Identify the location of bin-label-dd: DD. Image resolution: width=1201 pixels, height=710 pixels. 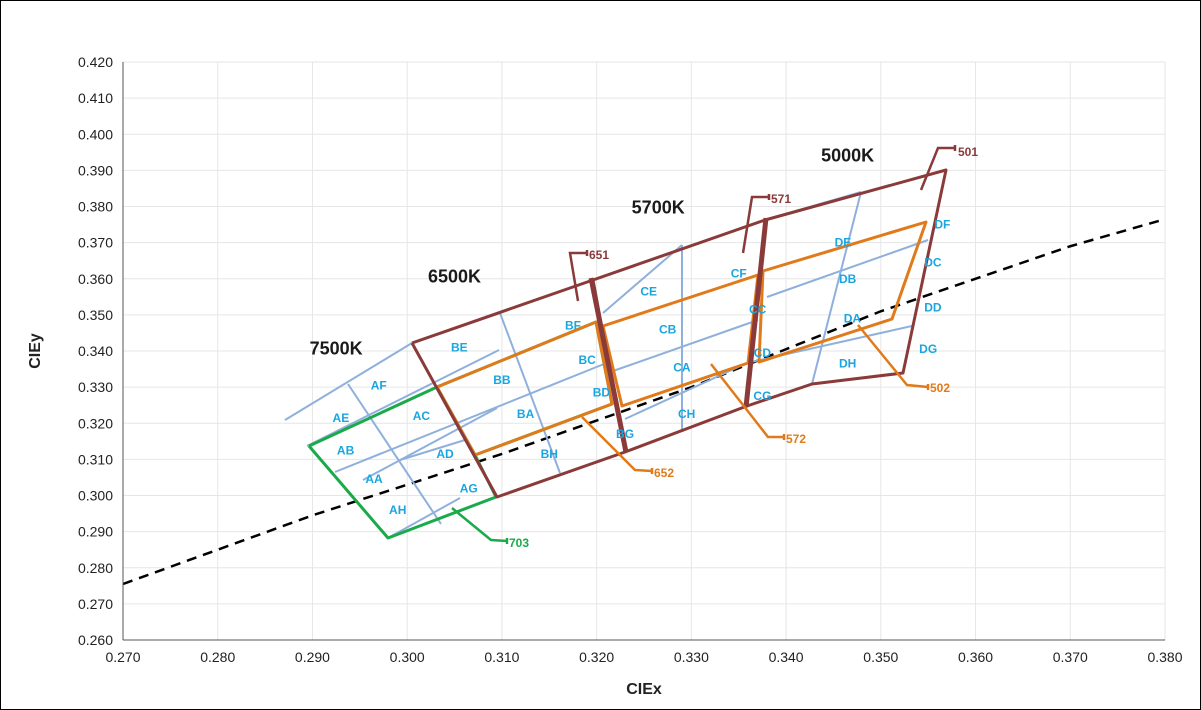
(933, 308).